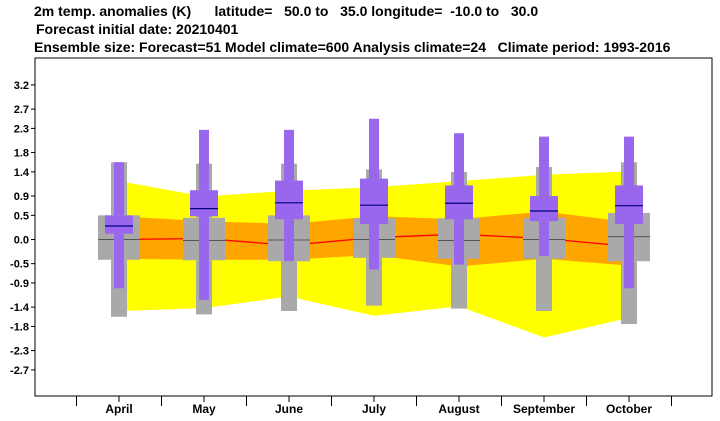 The width and height of the screenshot is (720, 421). What do you see at coordinates (22, 173) in the screenshot?
I see `y-tick-label: 1.4` at bounding box center [22, 173].